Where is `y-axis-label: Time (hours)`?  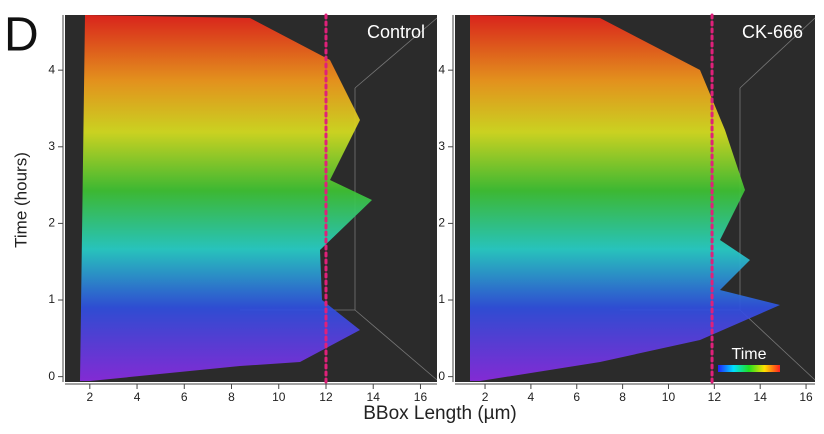 y-axis-label: Time (hours) is located at coordinates (20, 200).